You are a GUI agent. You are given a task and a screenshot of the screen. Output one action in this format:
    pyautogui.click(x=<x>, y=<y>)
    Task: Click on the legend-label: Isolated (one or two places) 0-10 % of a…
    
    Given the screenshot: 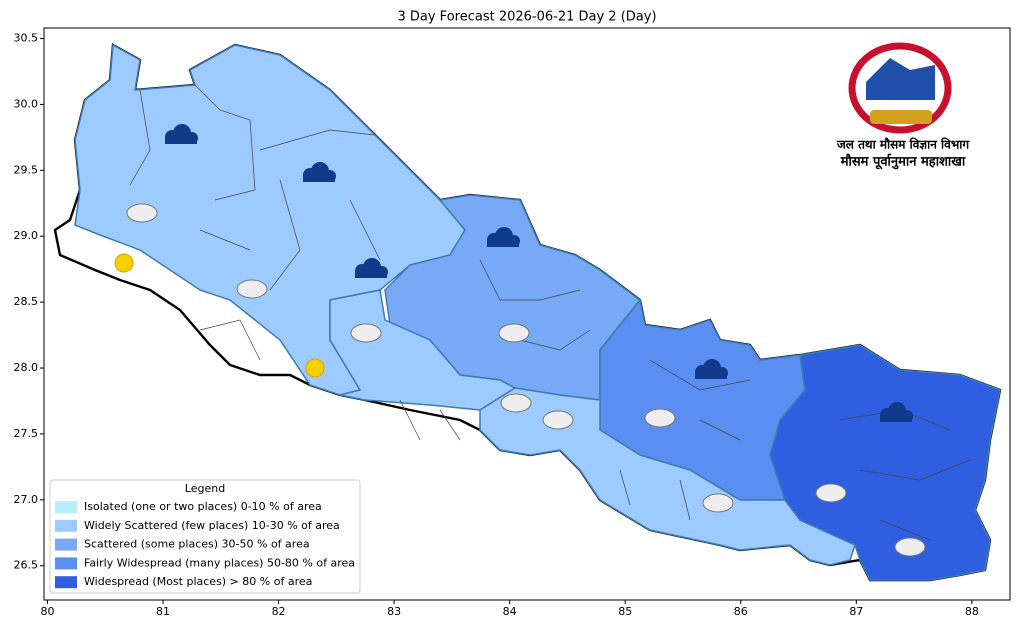 What is the action you would take?
    pyautogui.click(x=203, y=506)
    